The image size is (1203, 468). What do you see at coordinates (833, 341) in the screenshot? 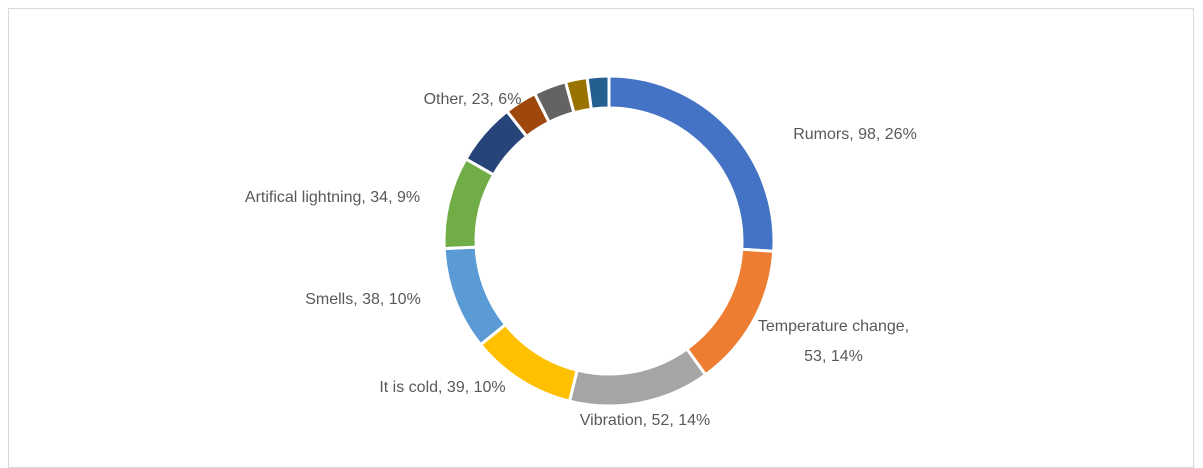
I see `data-label: Temperature change, 53, 14%` at bounding box center [833, 341].